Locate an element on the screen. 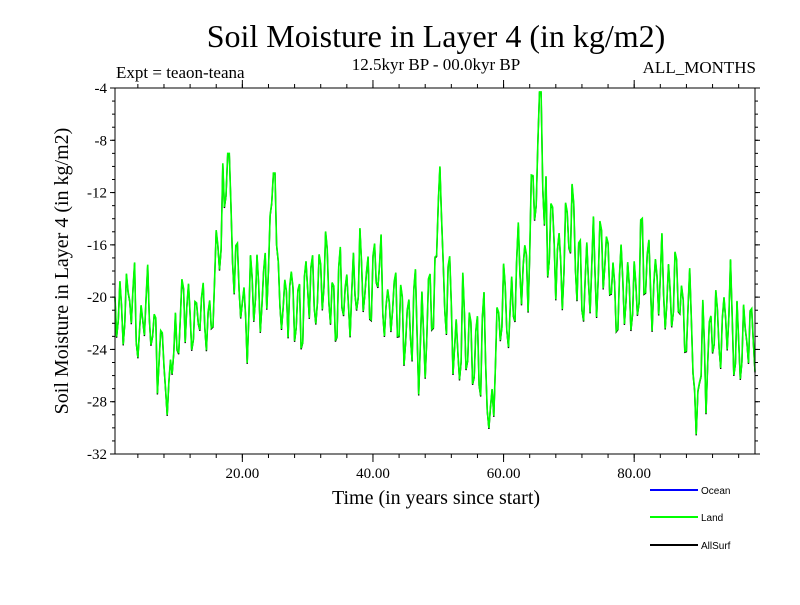  y-tick-label: -16 is located at coordinates (97, 246).